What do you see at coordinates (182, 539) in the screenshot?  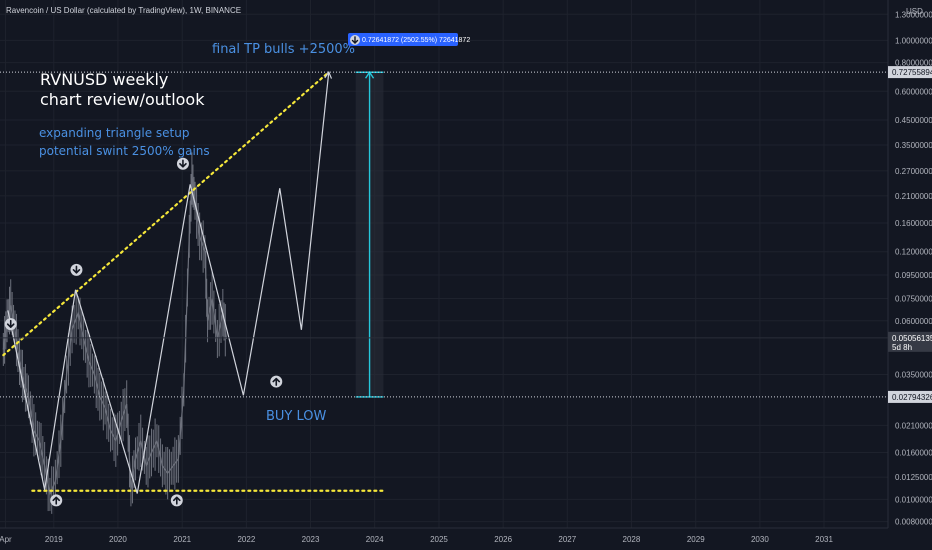 I see `time-tick-3: 2021` at bounding box center [182, 539].